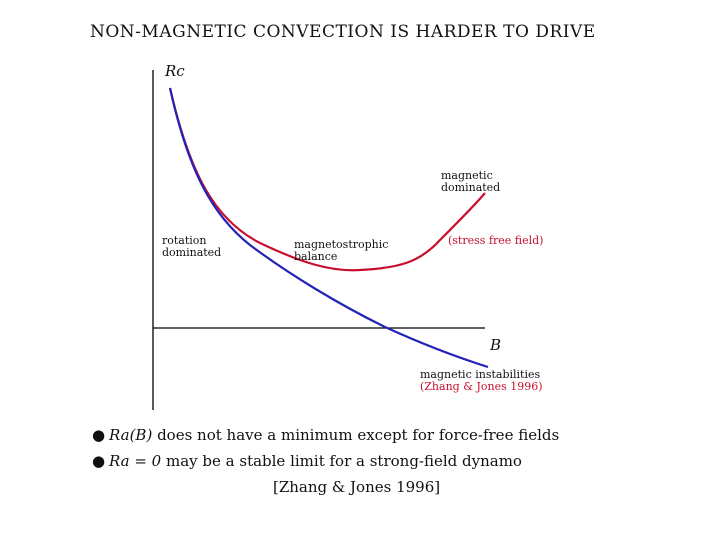 The height and width of the screenshot is (540, 720). I want to click on magnetostrophic-balance-line-2: balance, so click(316, 256).